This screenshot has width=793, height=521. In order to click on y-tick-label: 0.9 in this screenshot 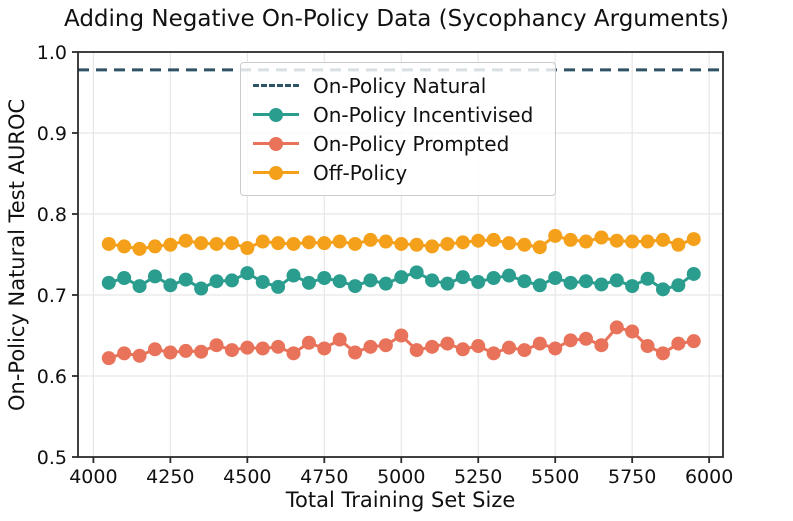, I will do `click(52, 134)`.